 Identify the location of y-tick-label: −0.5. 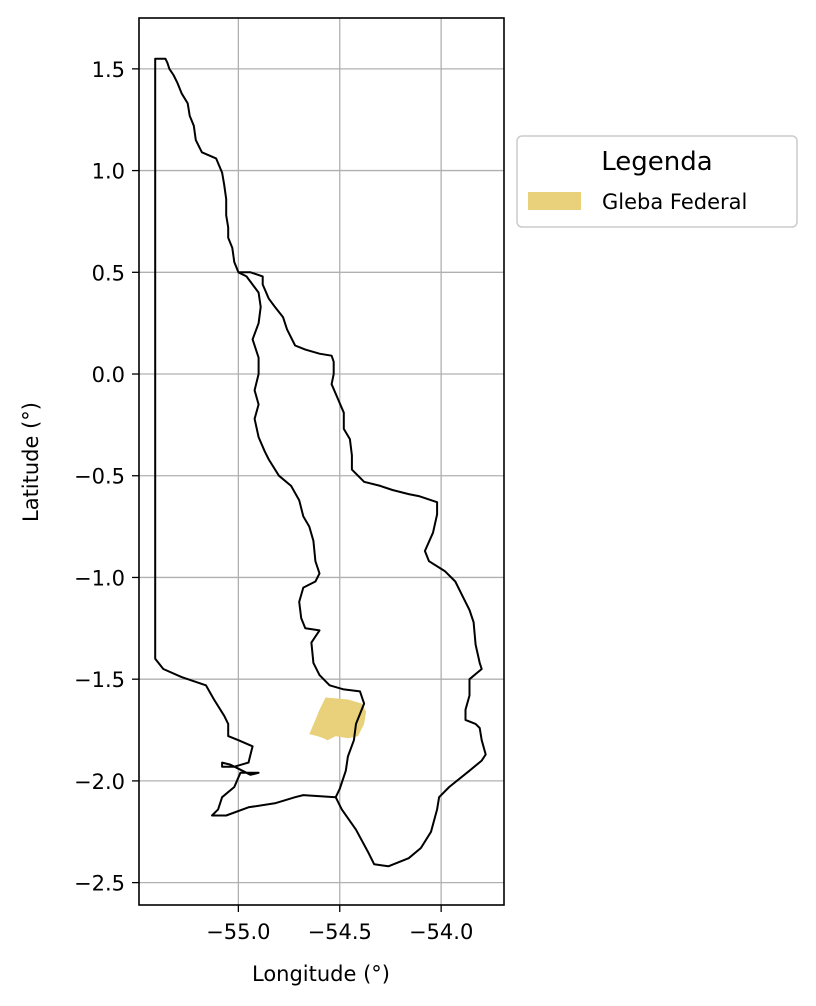
(99, 477).